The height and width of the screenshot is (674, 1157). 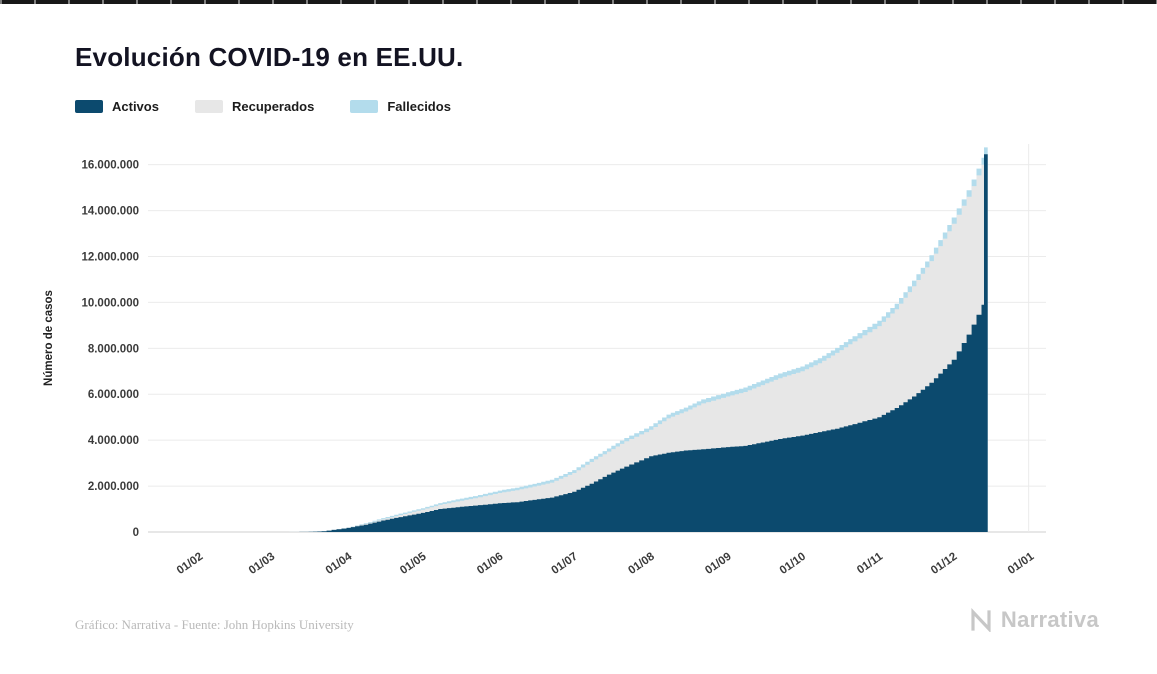 What do you see at coordinates (944, 564) in the screenshot?
I see `svg-text: 01/12` at bounding box center [944, 564].